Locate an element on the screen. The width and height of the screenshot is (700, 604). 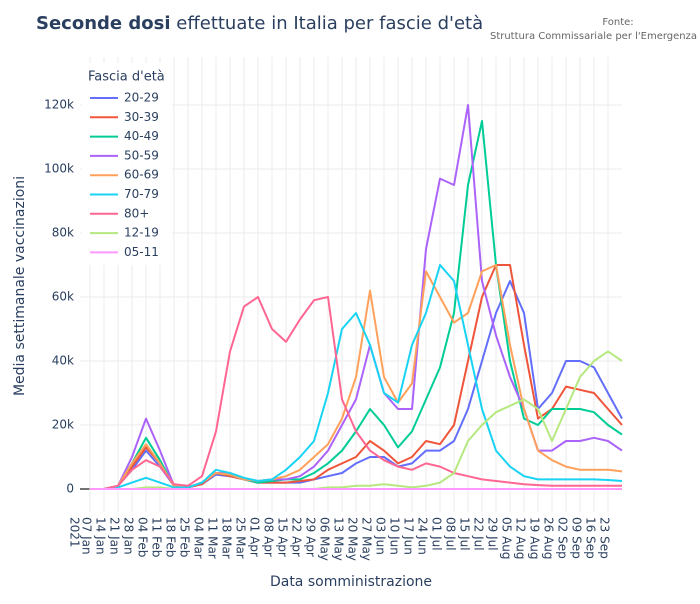
x-year-label: 2021 is located at coordinates (75, 532).